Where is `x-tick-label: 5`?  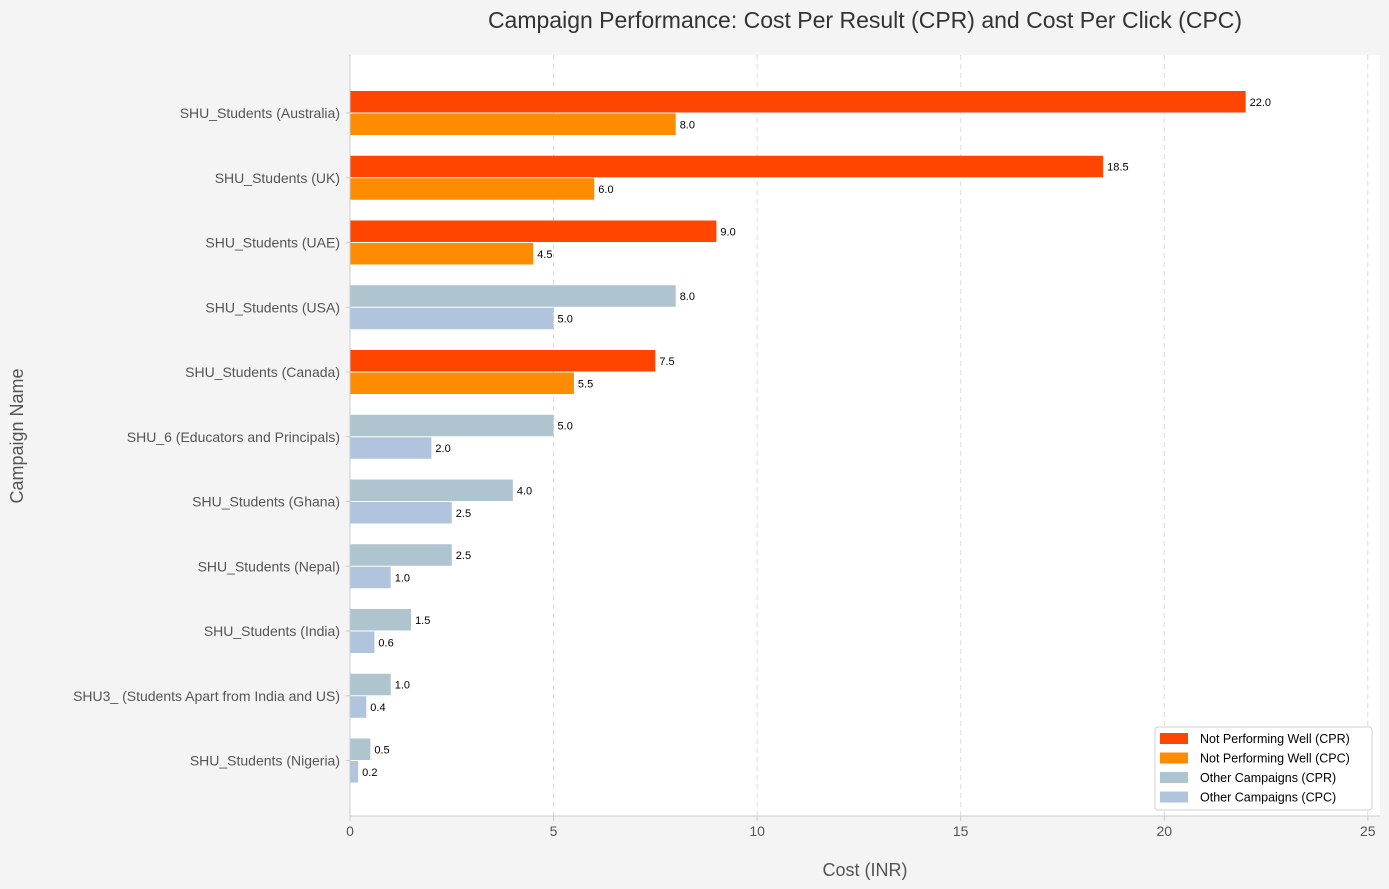 x-tick-label: 5 is located at coordinates (554, 831).